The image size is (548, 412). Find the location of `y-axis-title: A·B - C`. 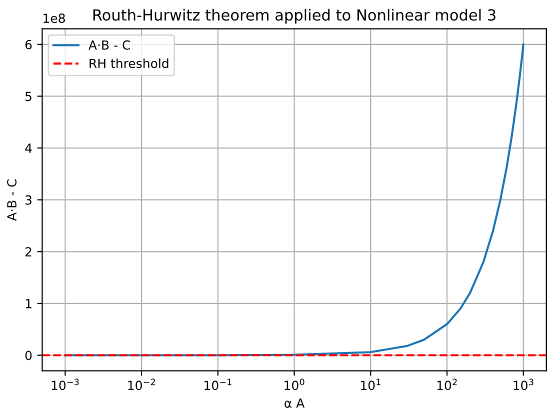

y-axis-title: A·B - C is located at coordinates (12, 200).